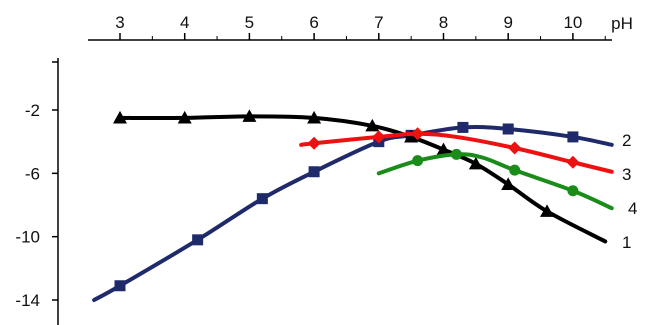  I want to click on x-axis-title: pH, so click(622, 23).